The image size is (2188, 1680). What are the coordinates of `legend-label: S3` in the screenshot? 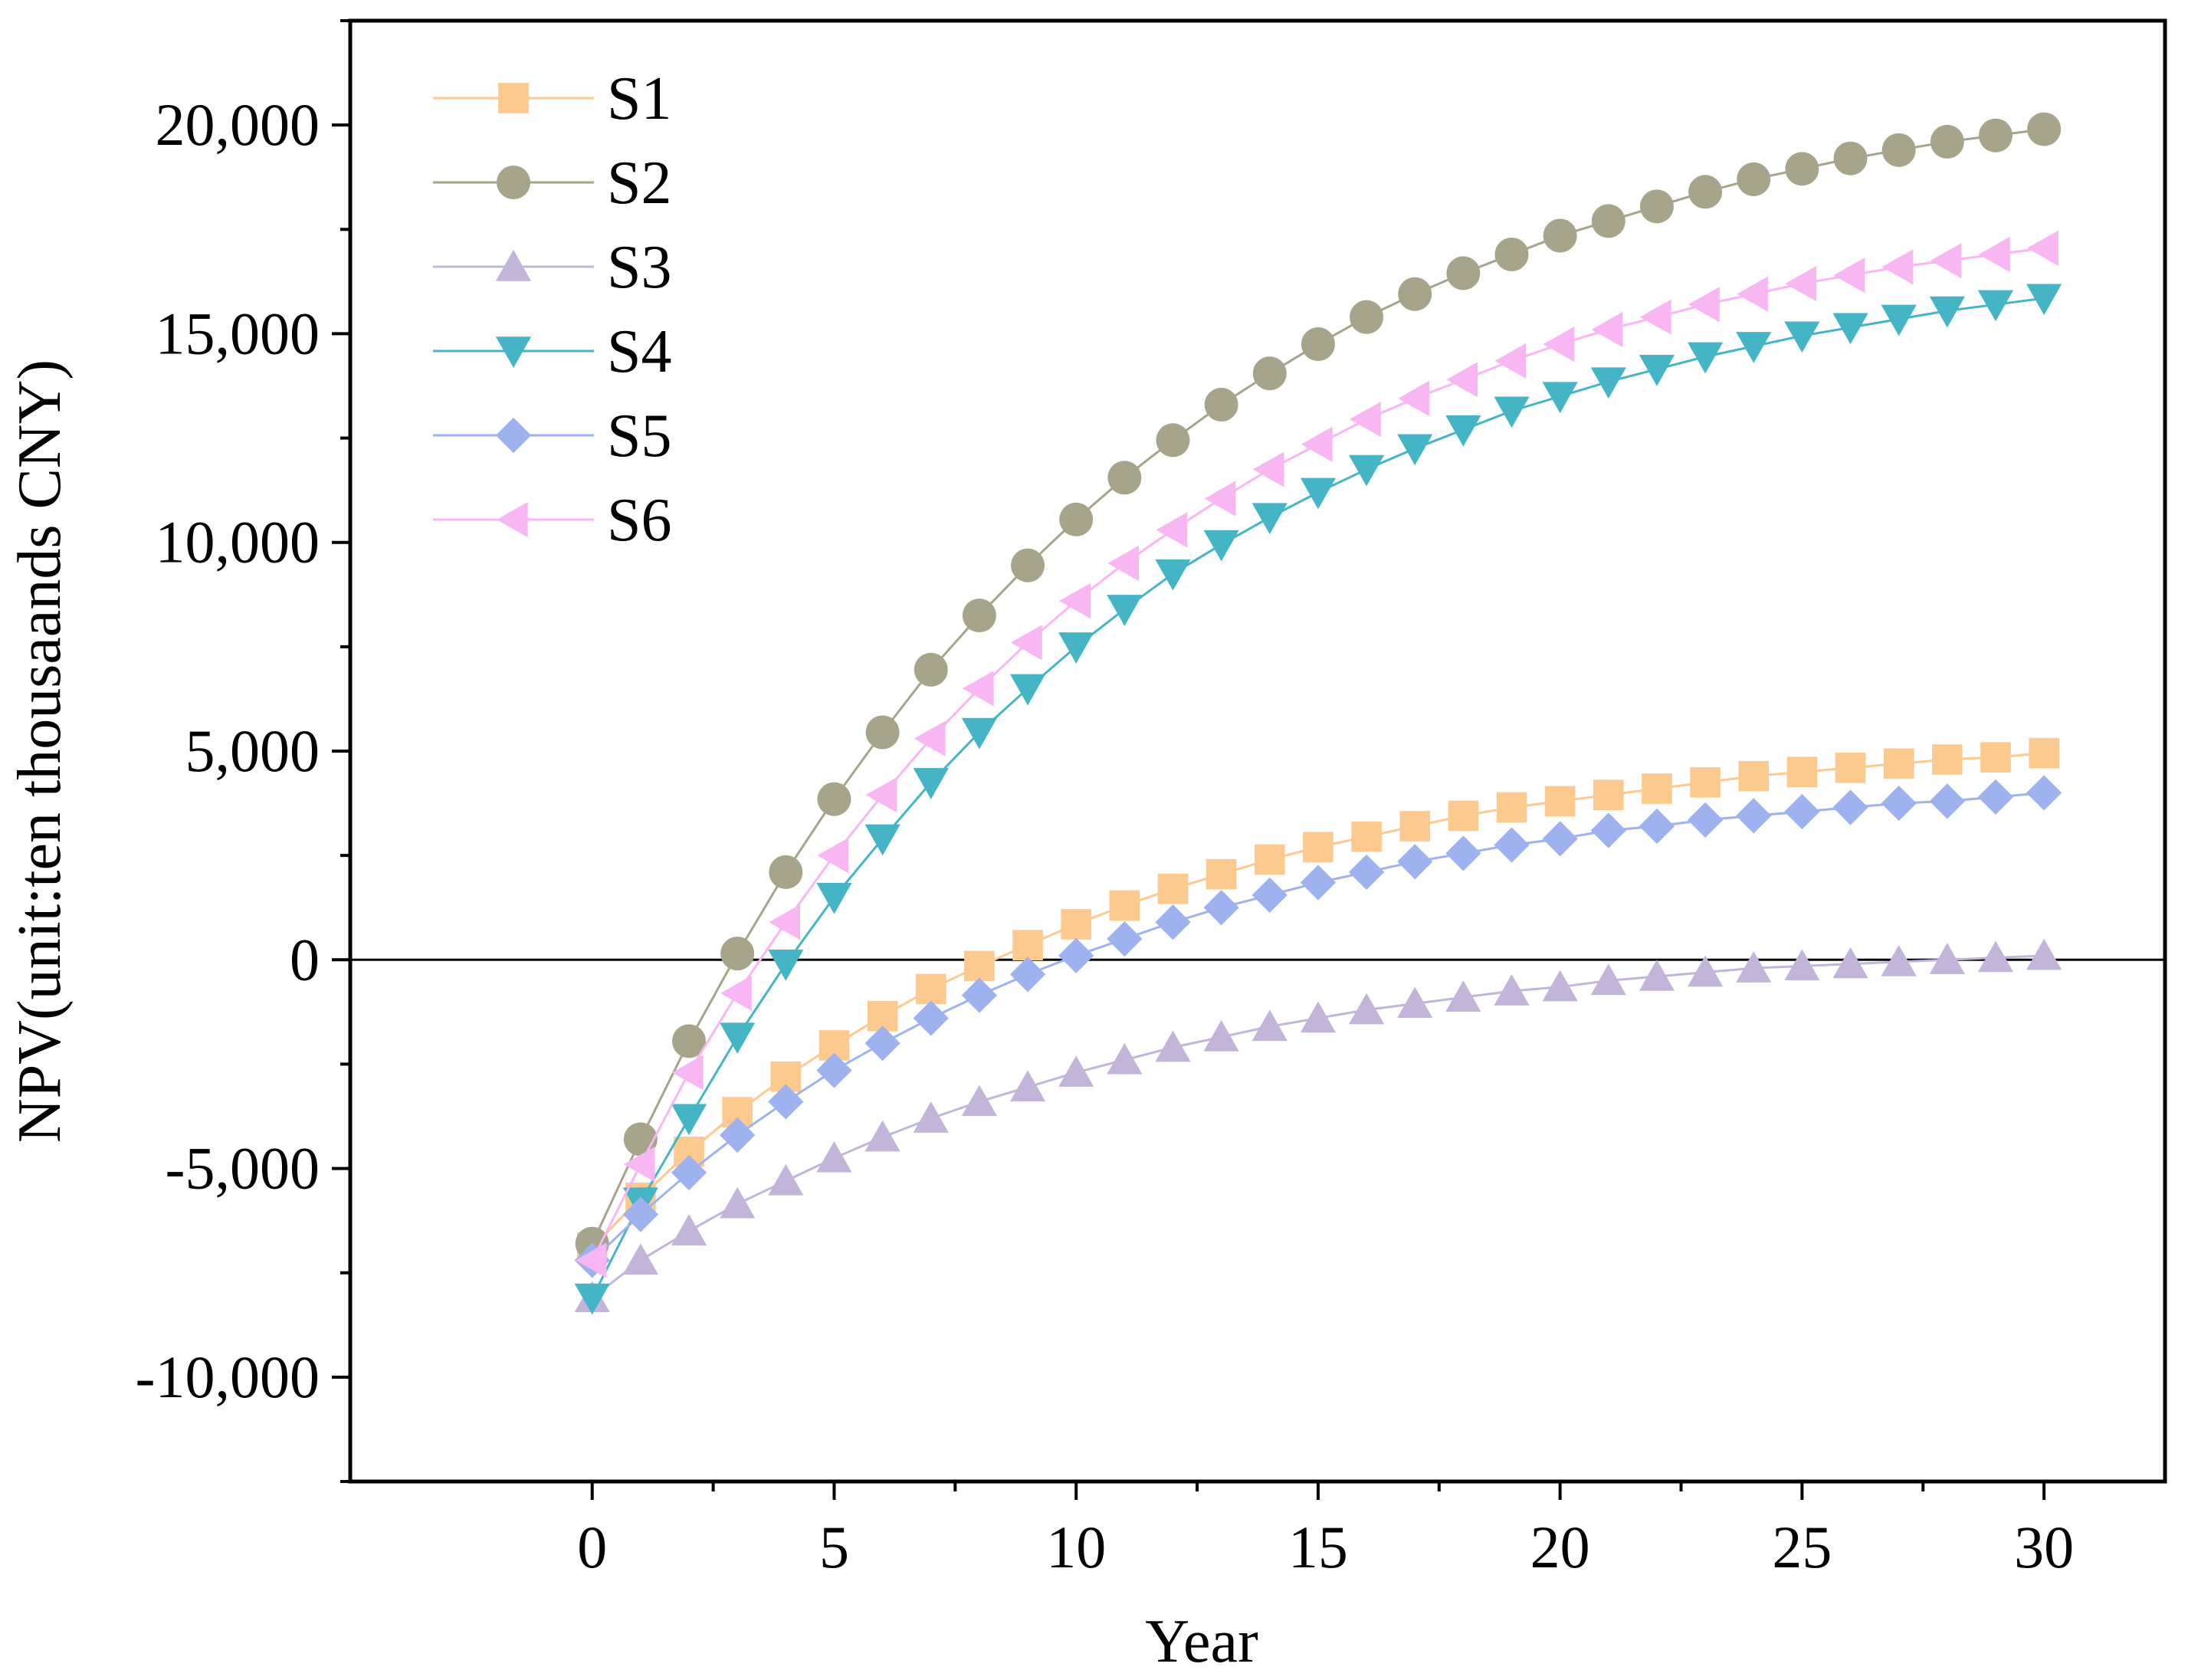 It's located at (639, 267).